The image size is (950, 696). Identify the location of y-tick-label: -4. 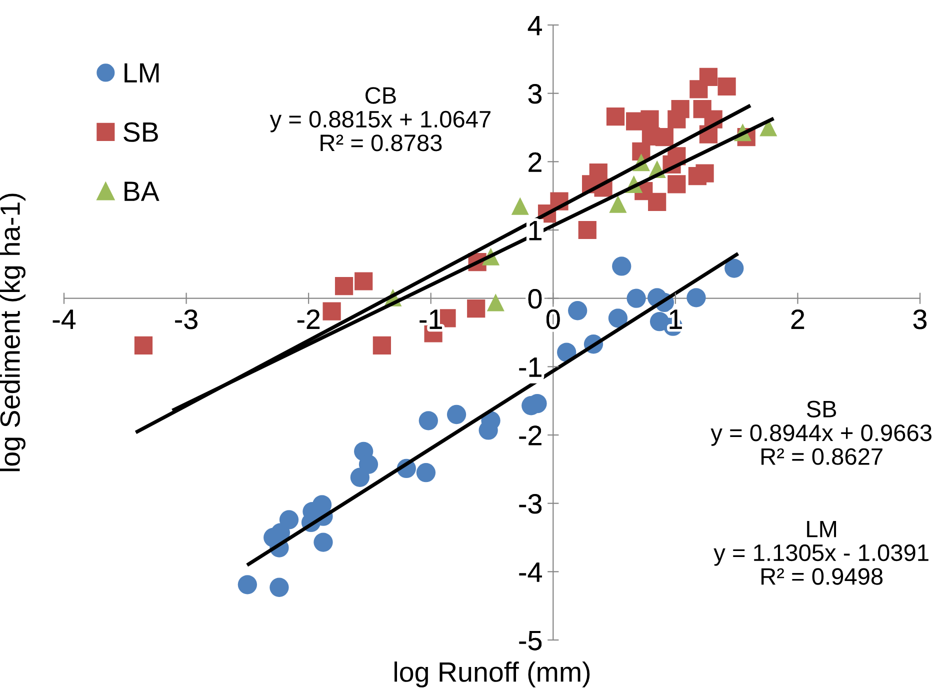
(530, 572).